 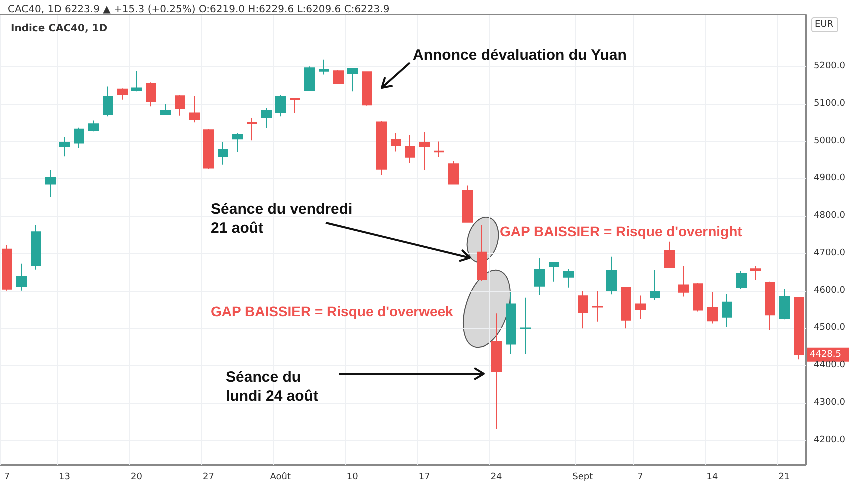 What do you see at coordinates (59, 29) in the screenshot?
I see `text: Indice CAC40, 1D` at bounding box center [59, 29].